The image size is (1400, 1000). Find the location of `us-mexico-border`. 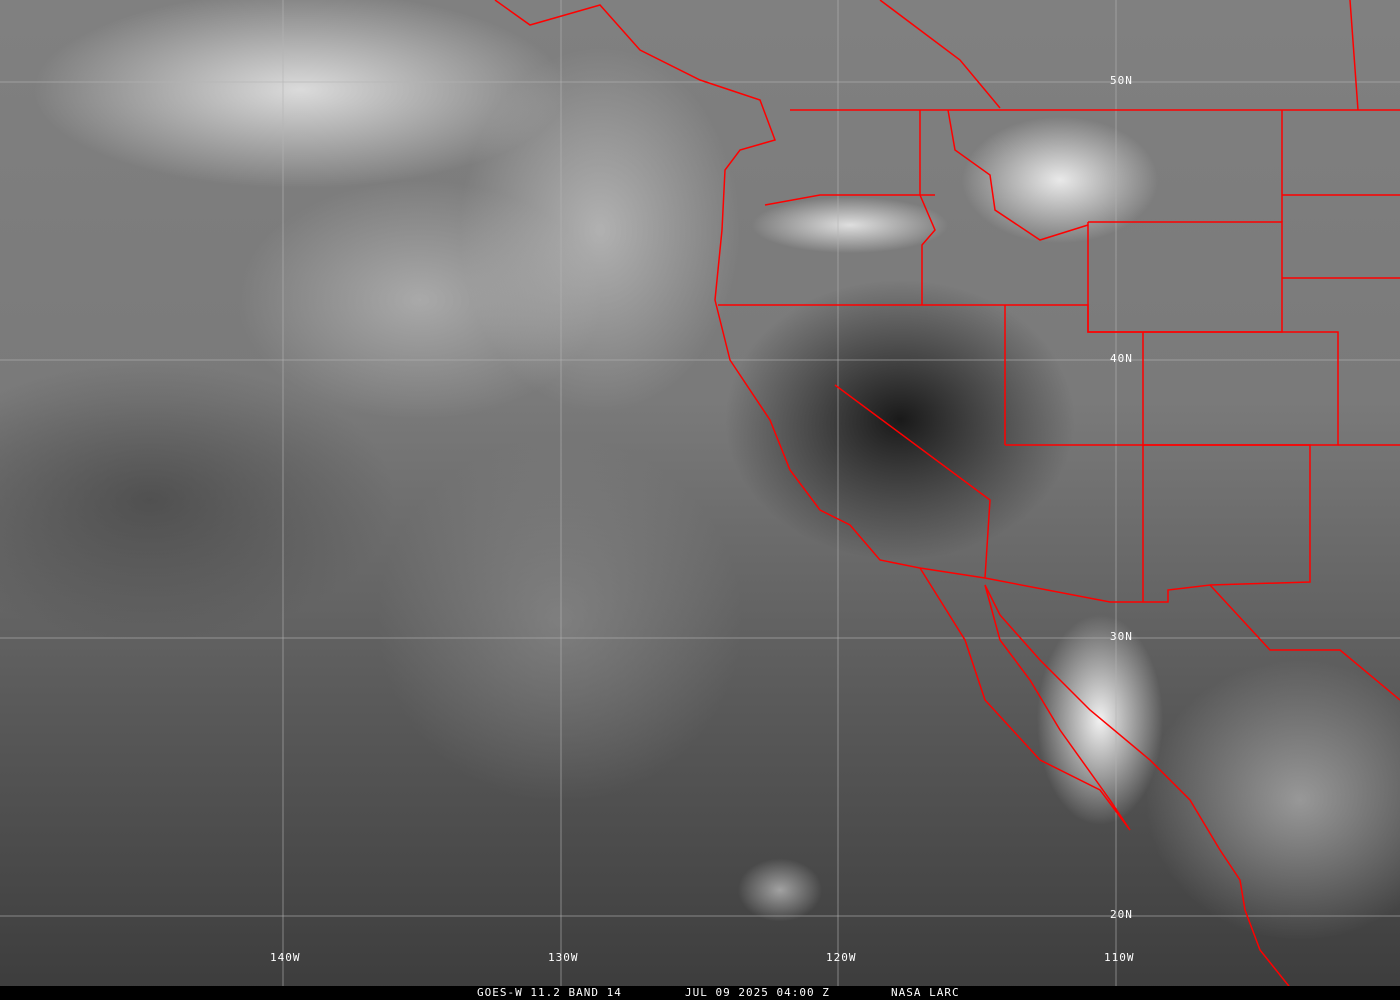

us-mexico-border is located at coordinates (1159, 634).